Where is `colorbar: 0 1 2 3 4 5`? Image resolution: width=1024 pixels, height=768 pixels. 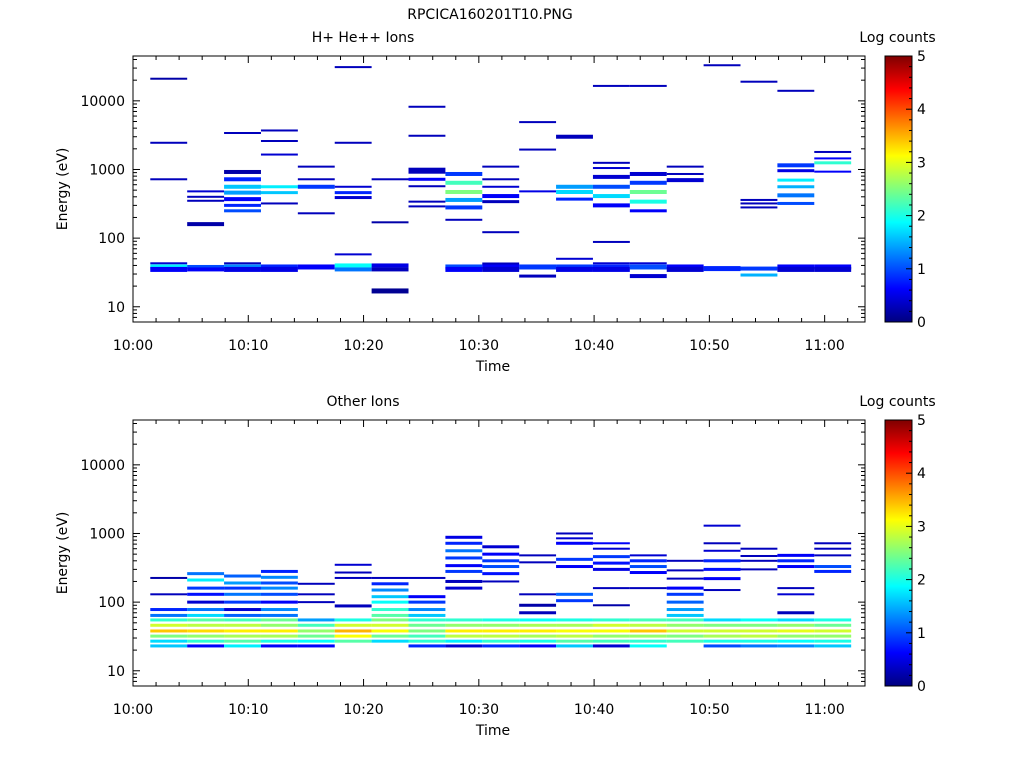 colorbar: 0 1 2 3 4 5 is located at coordinates (905, 190).